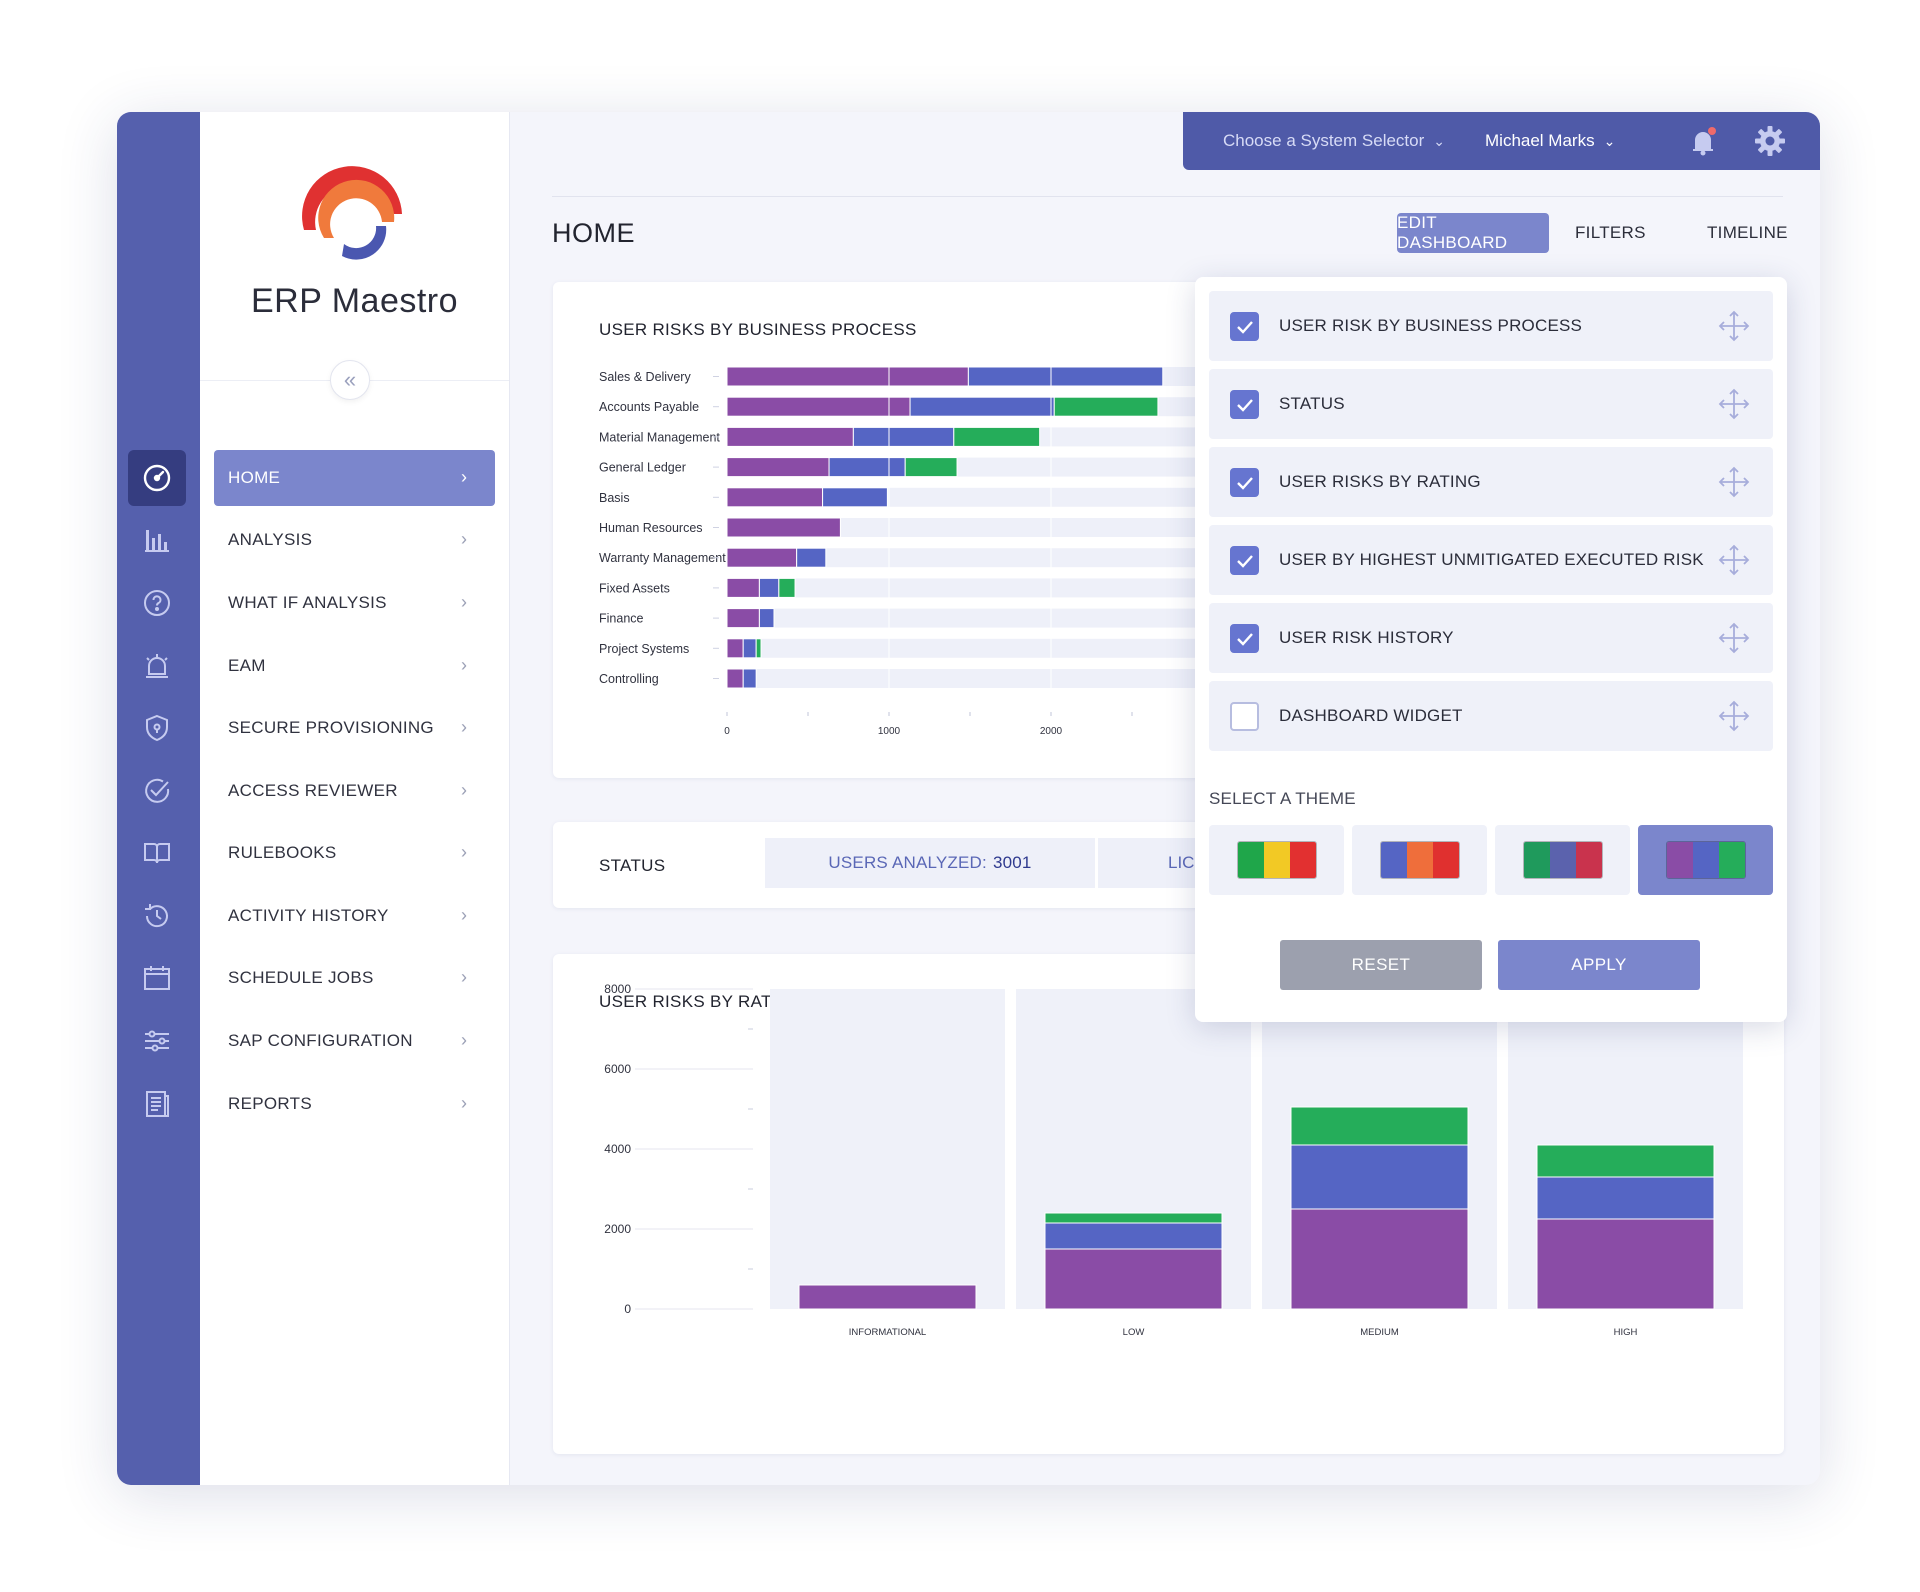  What do you see at coordinates (270, 1103) in the screenshot?
I see `sidebar-item-label: REPORTS` at bounding box center [270, 1103].